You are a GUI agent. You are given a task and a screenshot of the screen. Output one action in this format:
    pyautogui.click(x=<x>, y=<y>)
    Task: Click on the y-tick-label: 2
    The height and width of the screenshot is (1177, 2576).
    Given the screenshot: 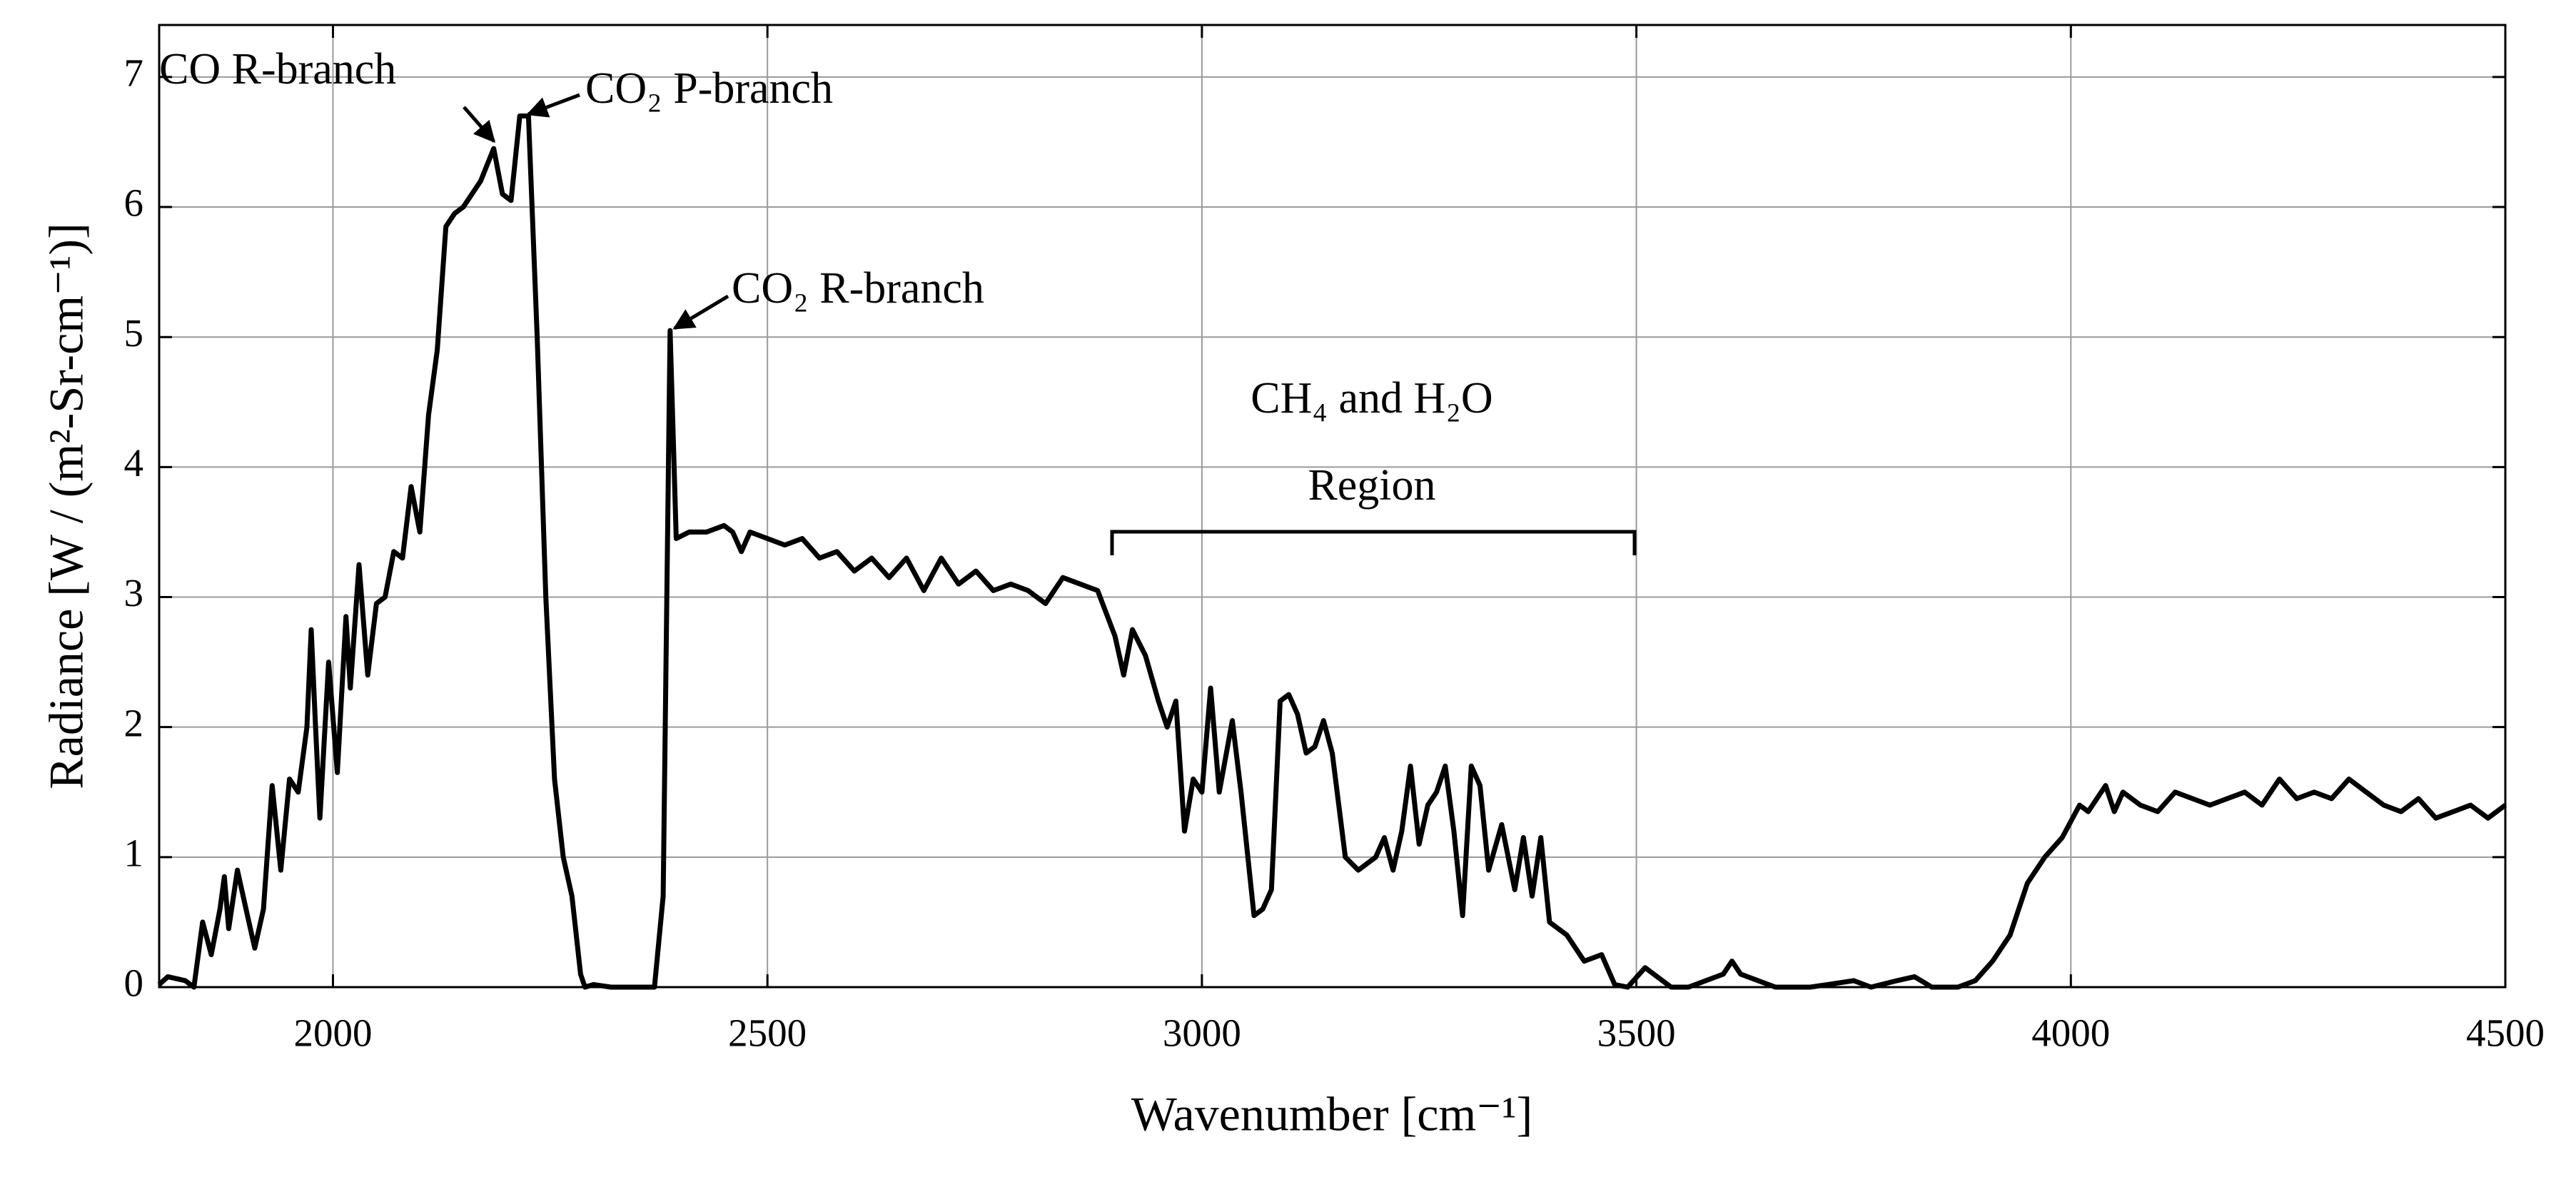 What is the action you would take?
    pyautogui.click(x=134, y=722)
    